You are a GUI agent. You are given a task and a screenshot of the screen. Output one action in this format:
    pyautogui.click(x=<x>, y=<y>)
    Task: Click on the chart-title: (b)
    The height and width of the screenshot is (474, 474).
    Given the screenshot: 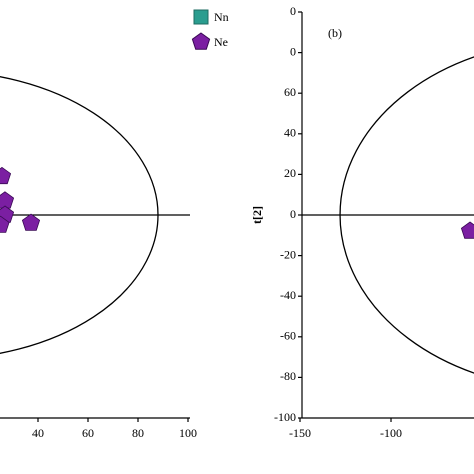 What is the action you would take?
    pyautogui.click(x=335, y=33)
    